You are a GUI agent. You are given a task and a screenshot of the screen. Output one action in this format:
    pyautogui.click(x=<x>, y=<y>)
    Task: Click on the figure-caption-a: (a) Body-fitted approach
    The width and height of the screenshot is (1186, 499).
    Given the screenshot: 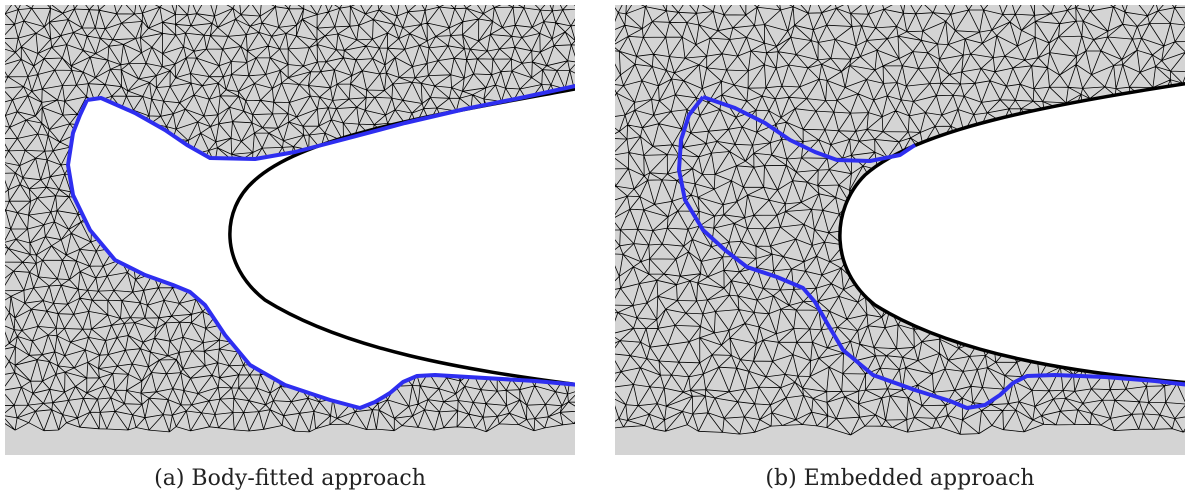 What is the action you would take?
    pyautogui.click(x=290, y=478)
    